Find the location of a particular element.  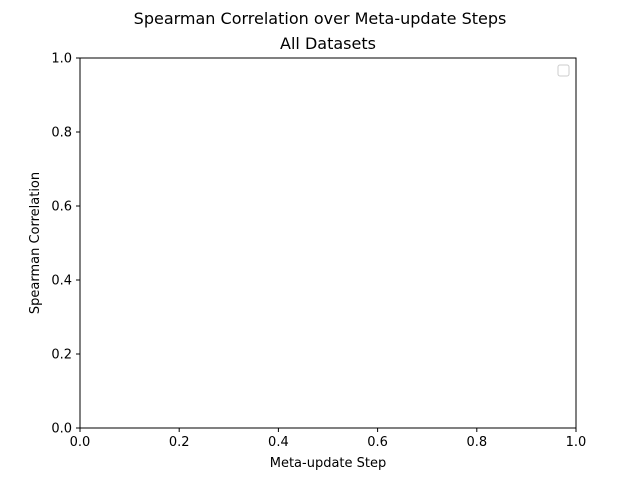

y-tick-label: 0.6 is located at coordinates (61, 207).